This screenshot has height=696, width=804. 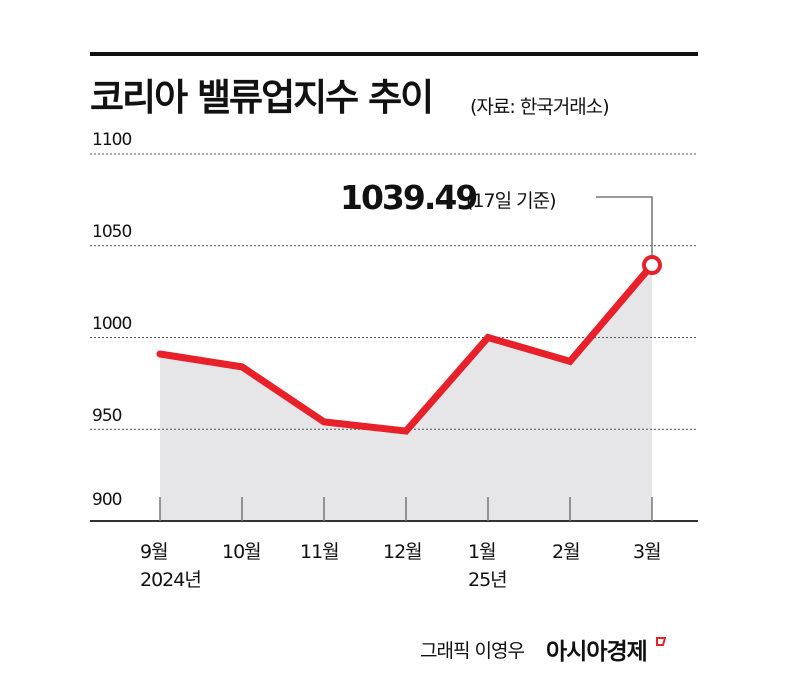 I want to click on y-tick-900: 900, so click(x=107, y=500).